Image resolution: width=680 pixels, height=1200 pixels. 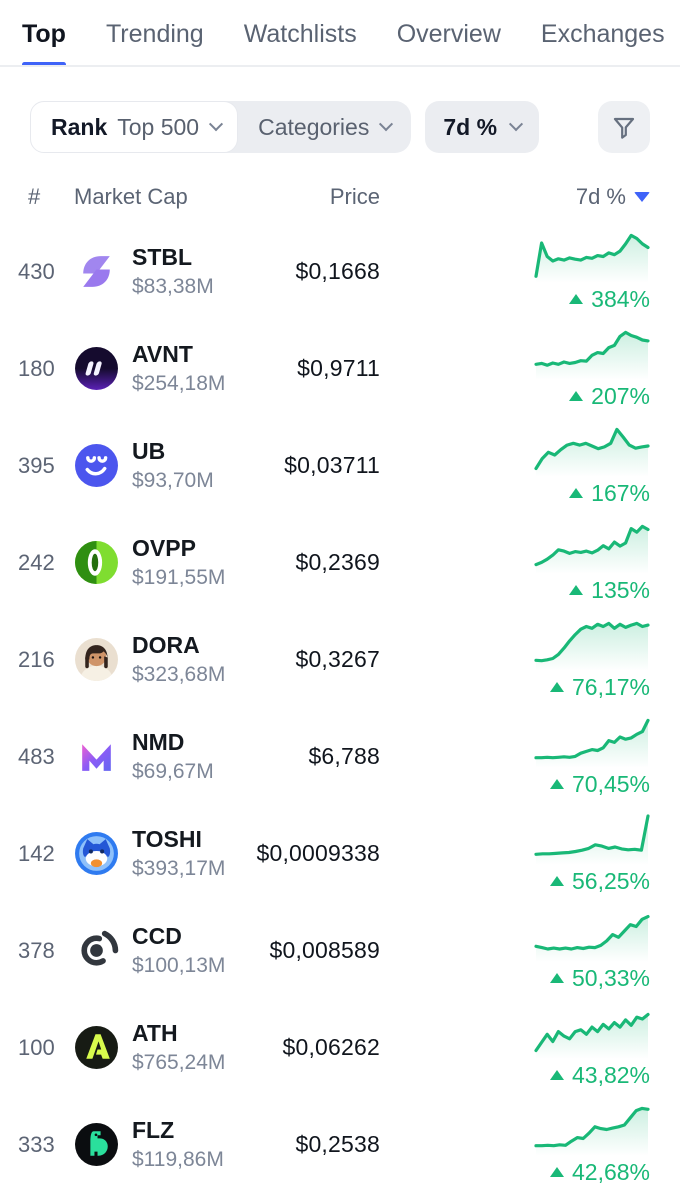 I want to click on header-change: 7d %, so click(x=590, y=197).